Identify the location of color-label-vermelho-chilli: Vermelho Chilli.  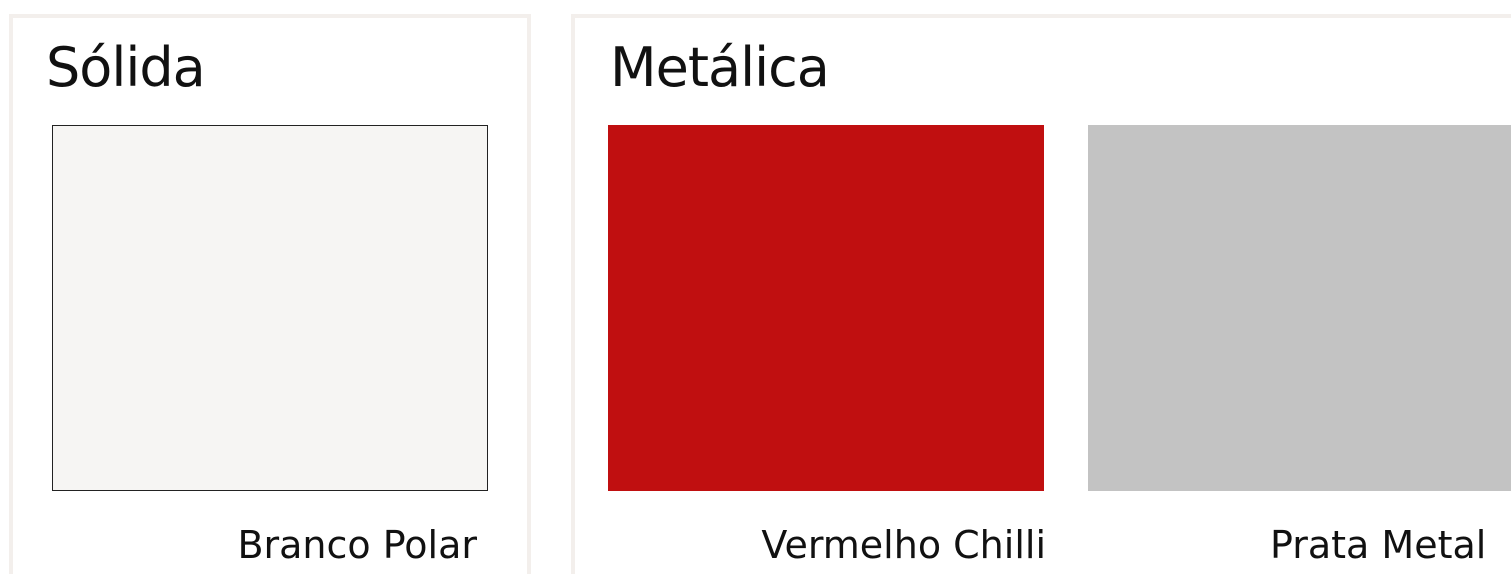
(903, 545).